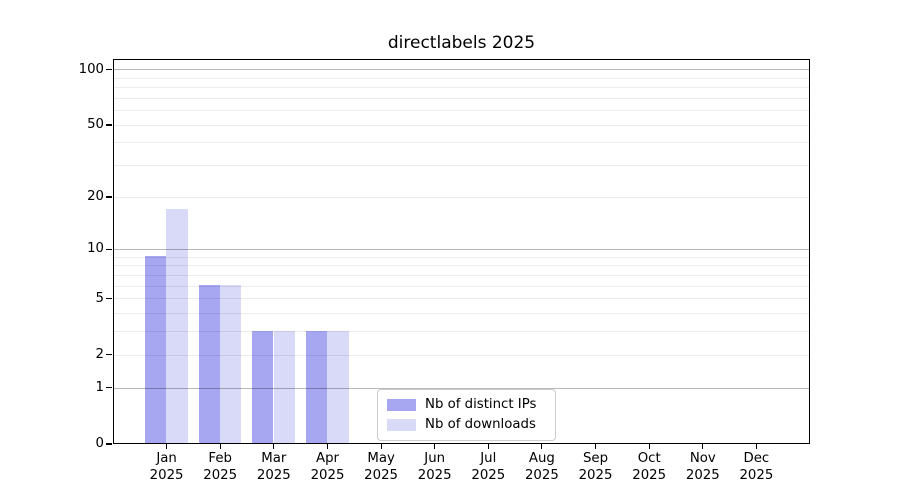  Describe the element at coordinates (541, 467) in the screenshot. I see `x-tick-label-aug: Aug 2025` at that location.